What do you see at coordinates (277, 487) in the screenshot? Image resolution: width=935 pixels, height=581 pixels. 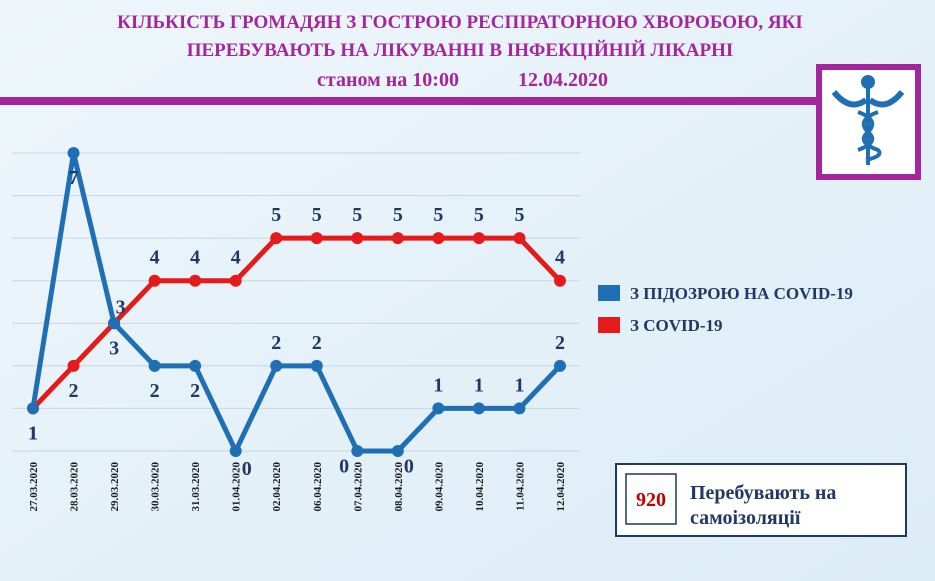 I see `x-tick-label: 02.04.2020` at bounding box center [277, 487].